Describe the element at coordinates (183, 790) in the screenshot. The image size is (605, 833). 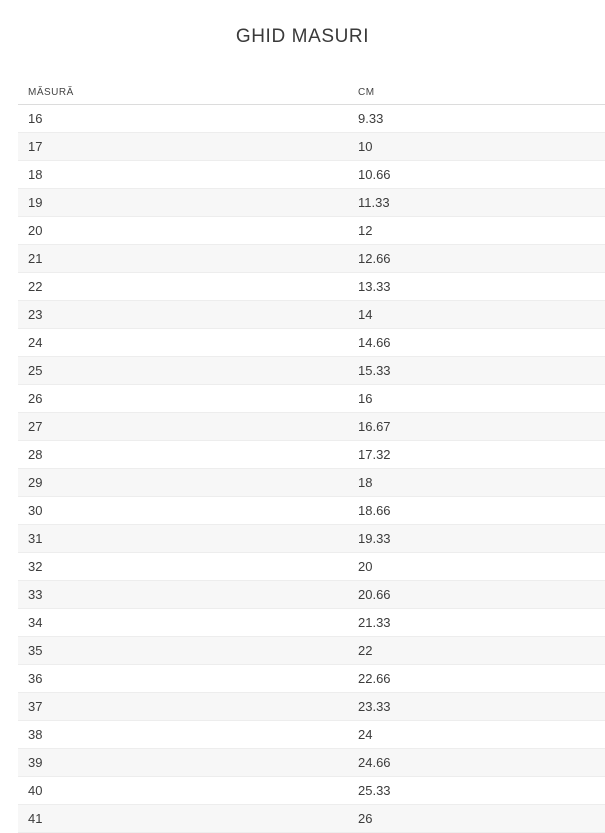
I see `cell-size: 40` at that location.